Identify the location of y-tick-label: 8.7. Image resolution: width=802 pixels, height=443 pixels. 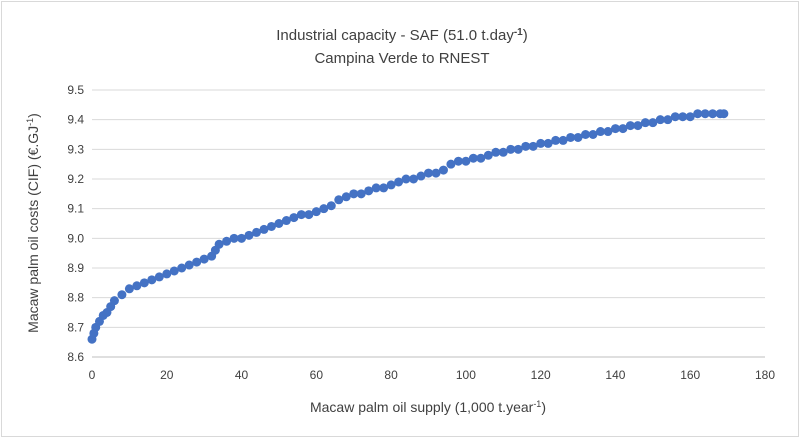
(75, 327).